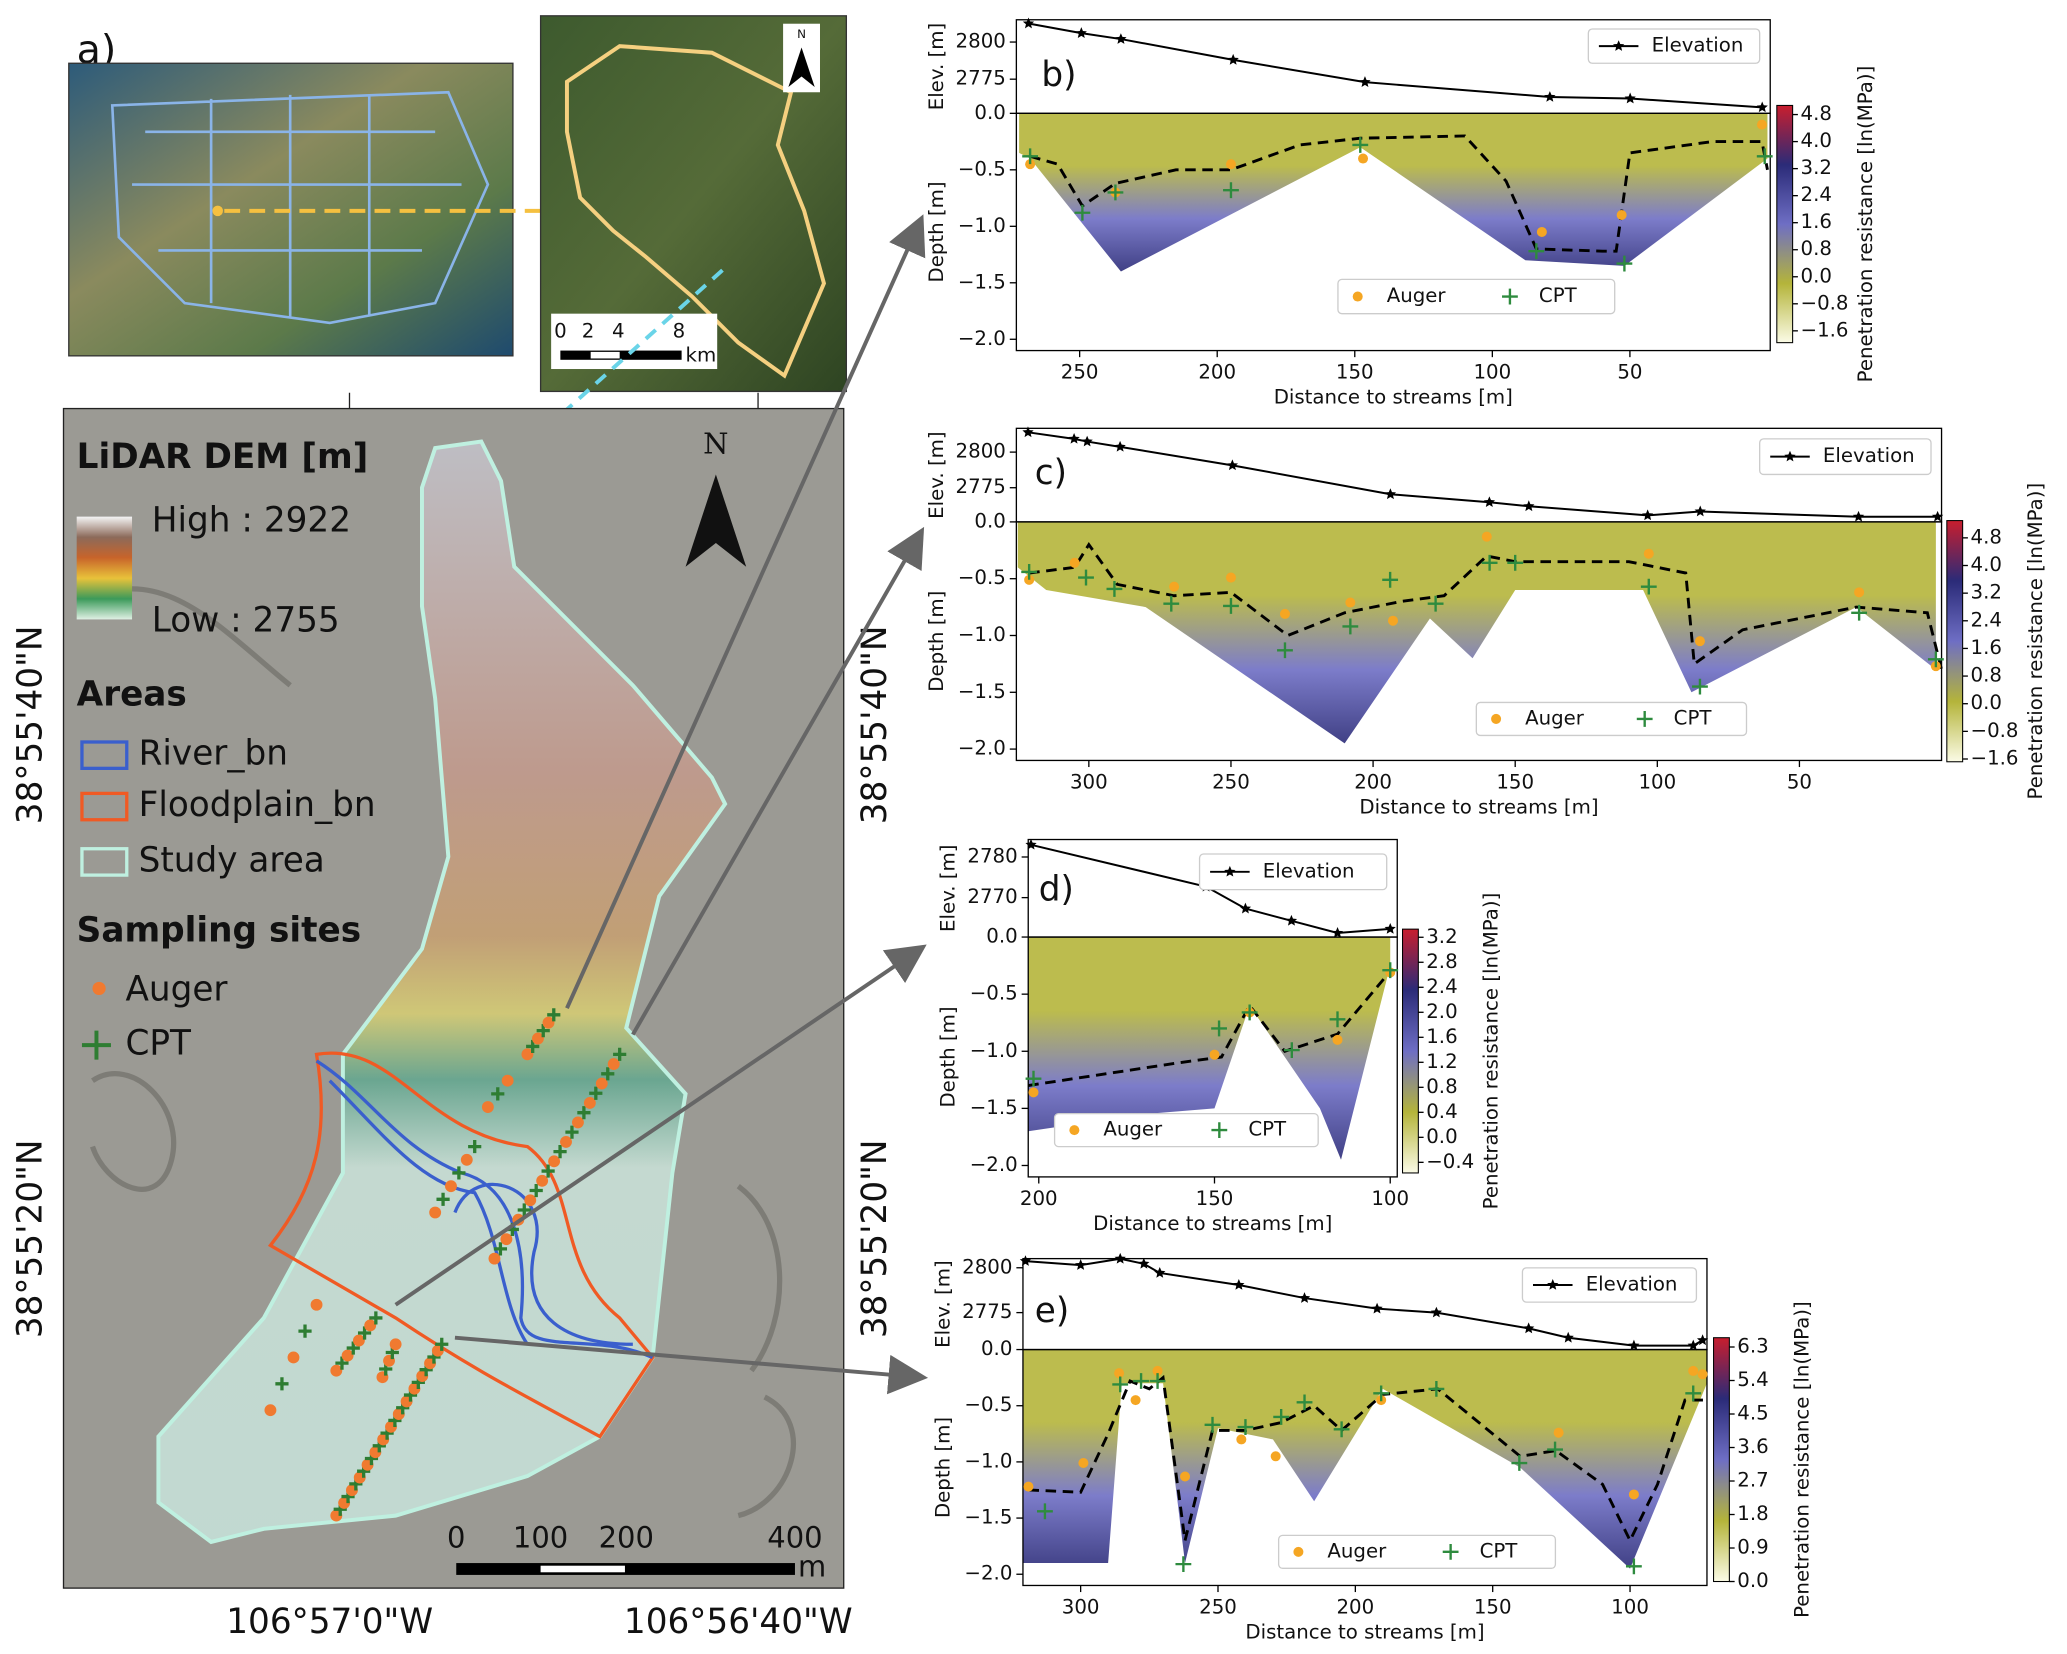 The image size is (2067, 1654). I want to click on lat-label: 38°55'20"N, so click(875, 1239).